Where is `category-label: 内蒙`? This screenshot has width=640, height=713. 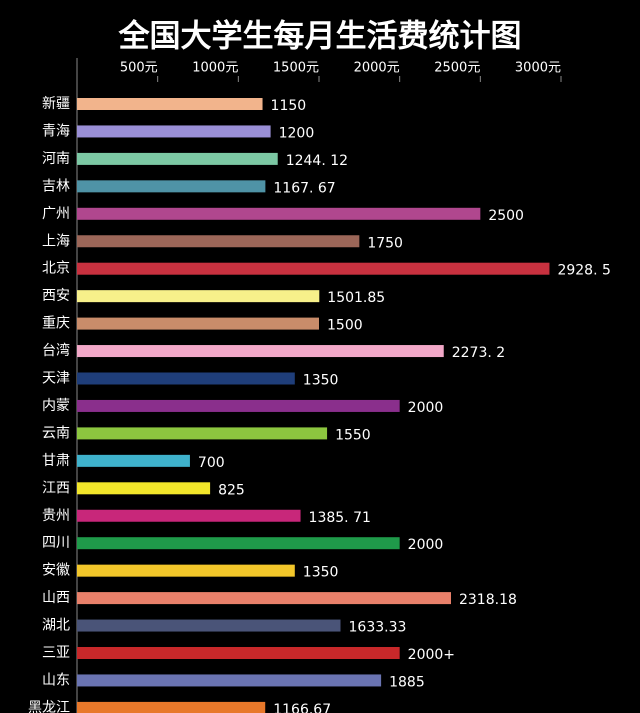
category-label: 内蒙 is located at coordinates (56, 406).